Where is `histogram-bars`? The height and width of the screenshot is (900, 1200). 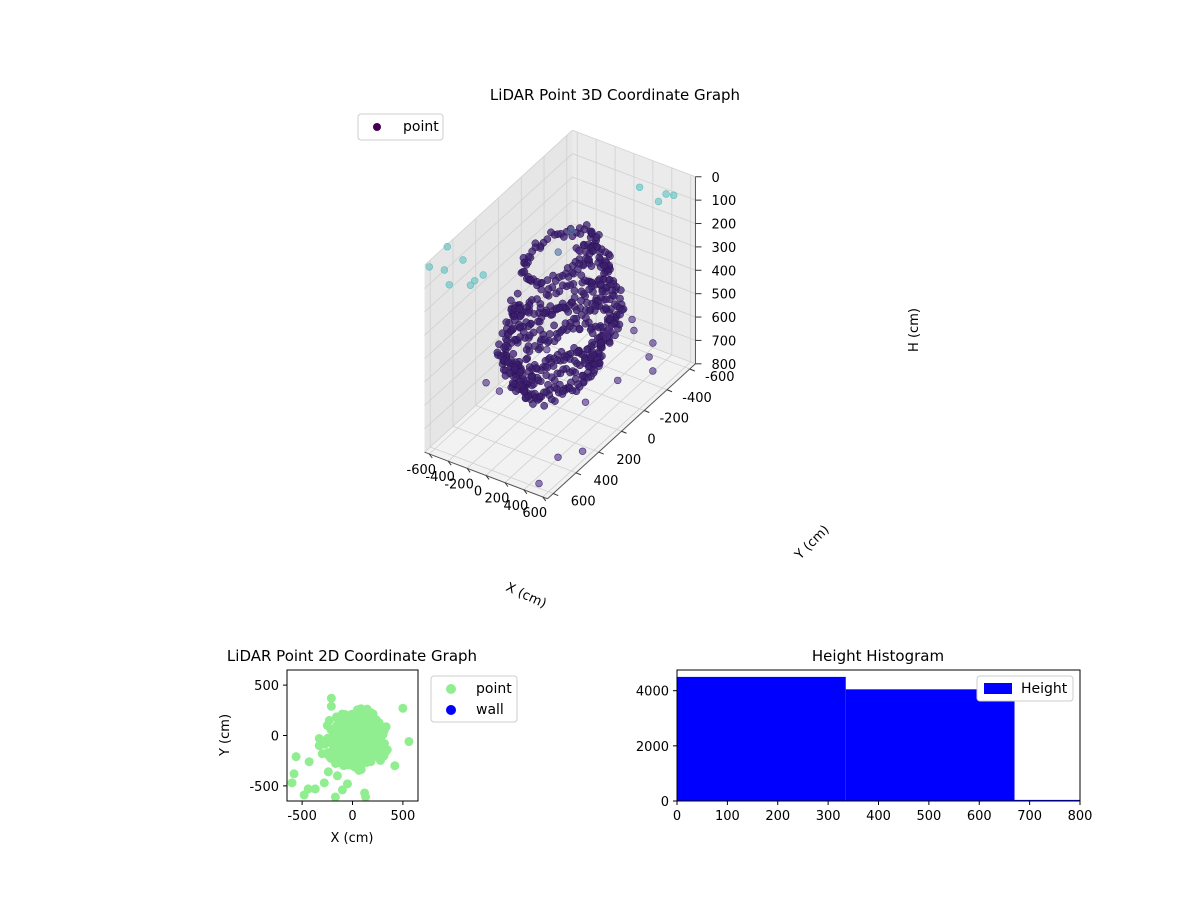
histogram-bars is located at coordinates (878, 738).